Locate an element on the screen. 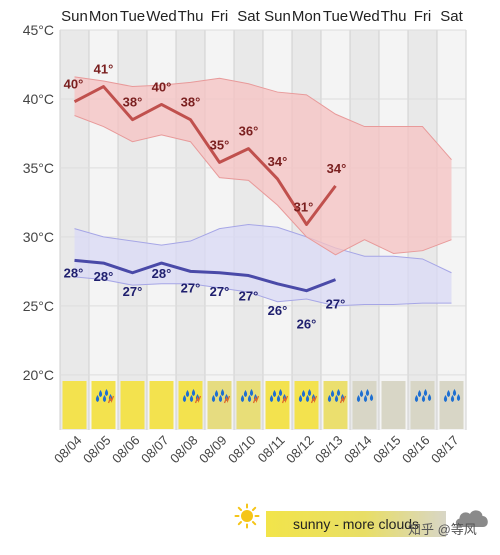 This screenshot has height=555, width=500. high-temperature-line is located at coordinates (205, 155).